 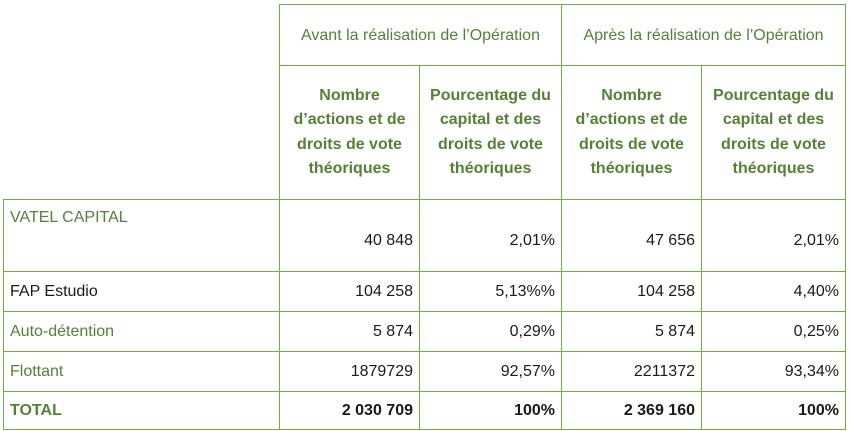 I want to click on total-after-percent-cell: 100%, so click(x=773, y=410).